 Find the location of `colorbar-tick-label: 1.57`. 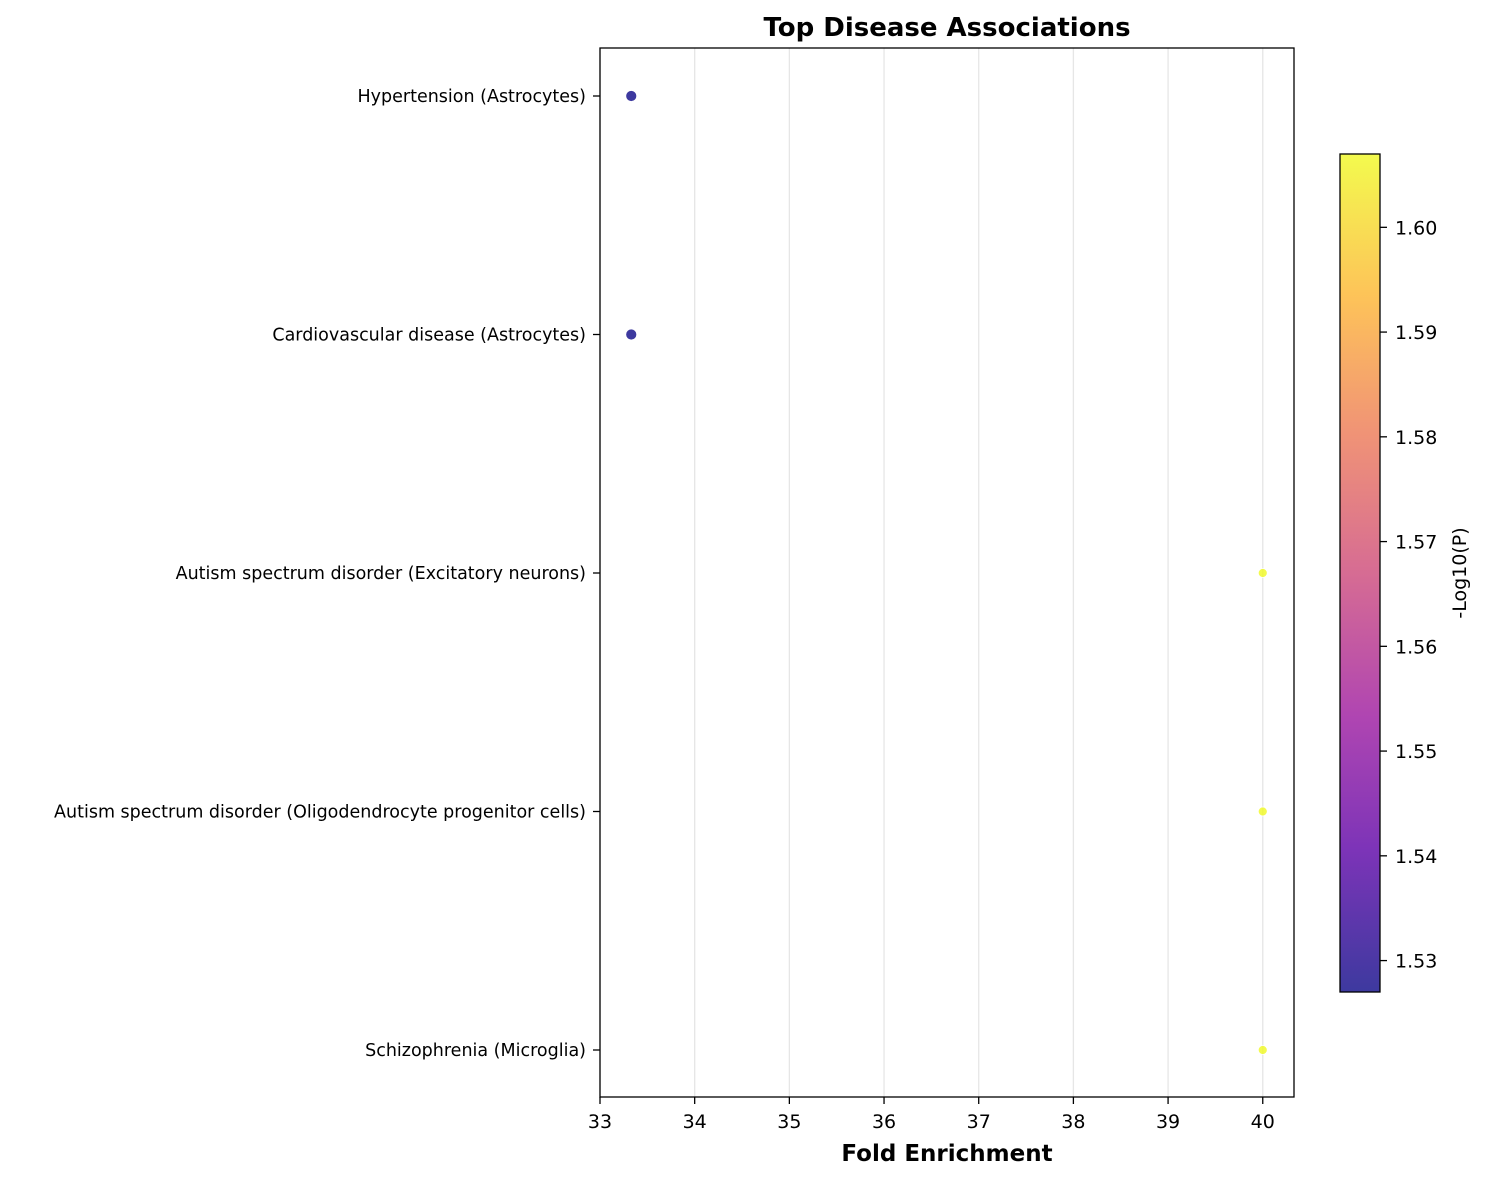

colorbar-tick-label: 1.57 is located at coordinates (1416, 543).